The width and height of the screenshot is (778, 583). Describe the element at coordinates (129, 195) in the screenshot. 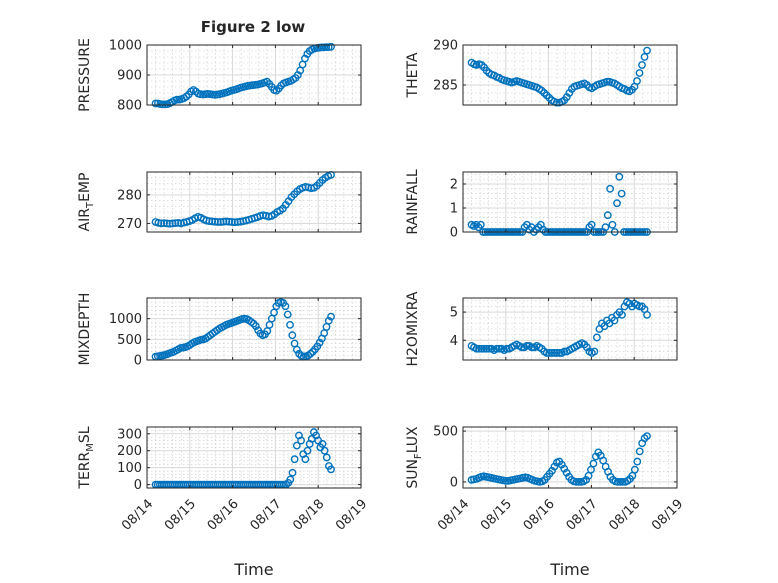

I see `y-tick-label: 280` at that location.